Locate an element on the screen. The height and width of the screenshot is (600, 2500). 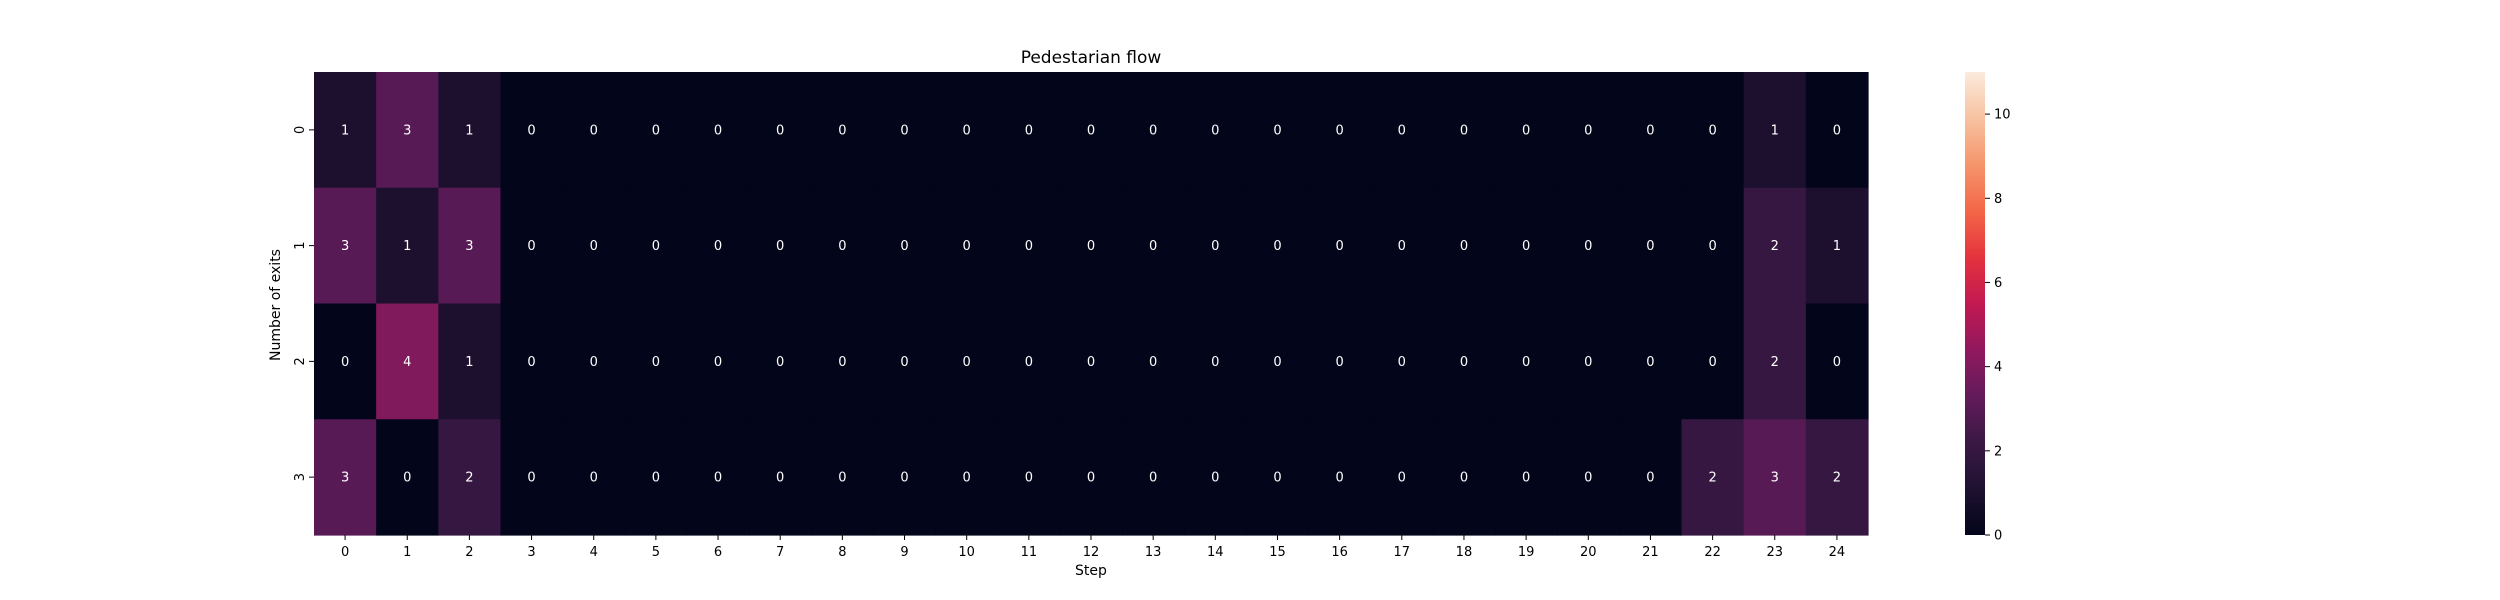
colorbar-tick-label: 10 is located at coordinates (2002, 115).